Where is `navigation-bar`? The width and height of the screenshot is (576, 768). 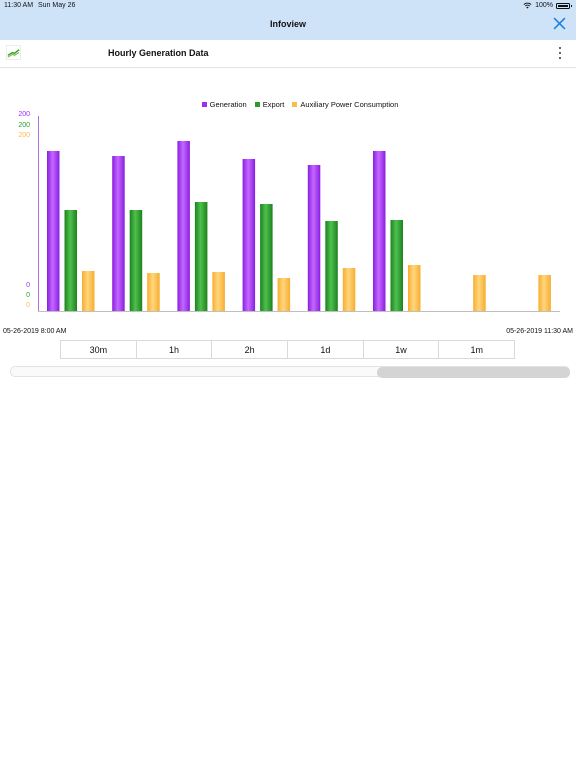 navigation-bar is located at coordinates (288, 20).